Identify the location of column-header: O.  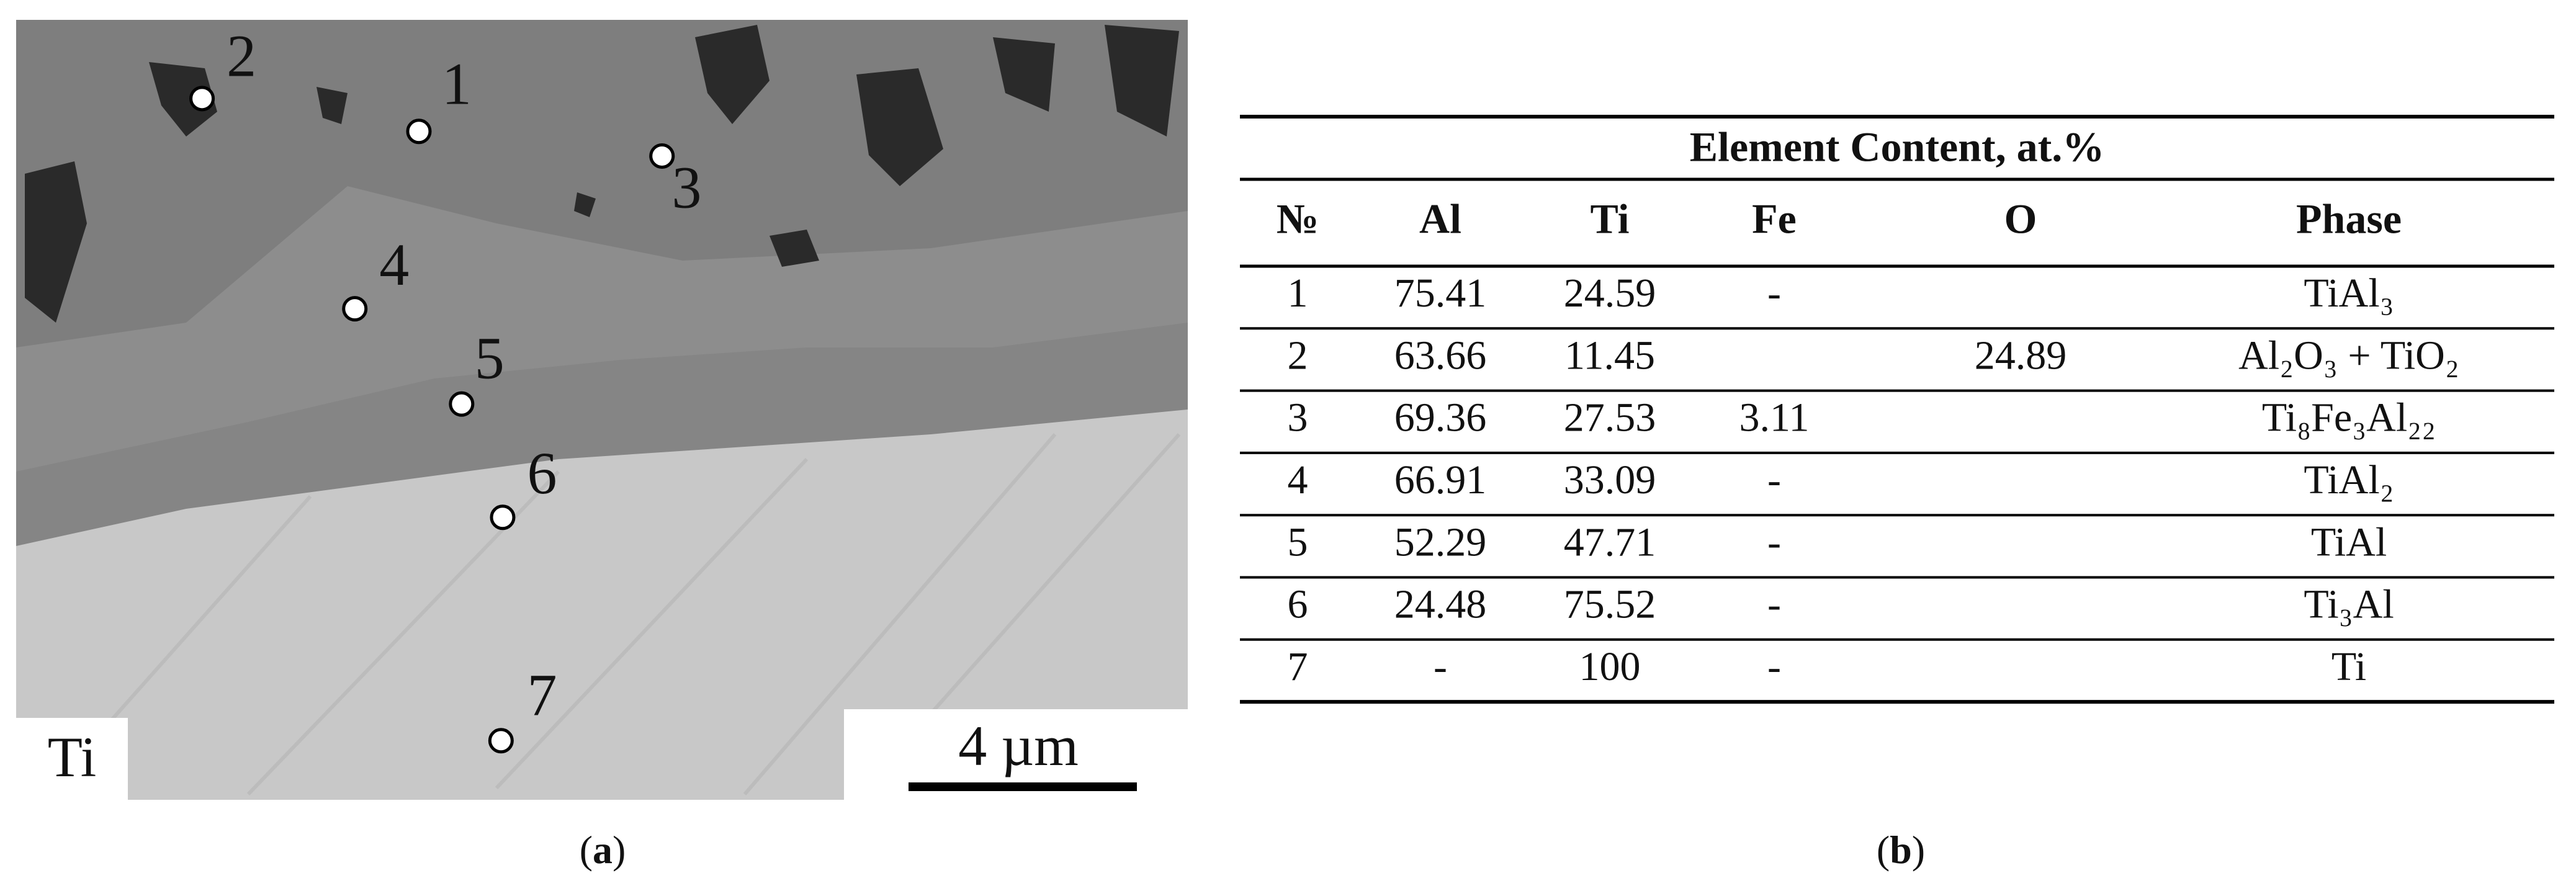
(2021, 219).